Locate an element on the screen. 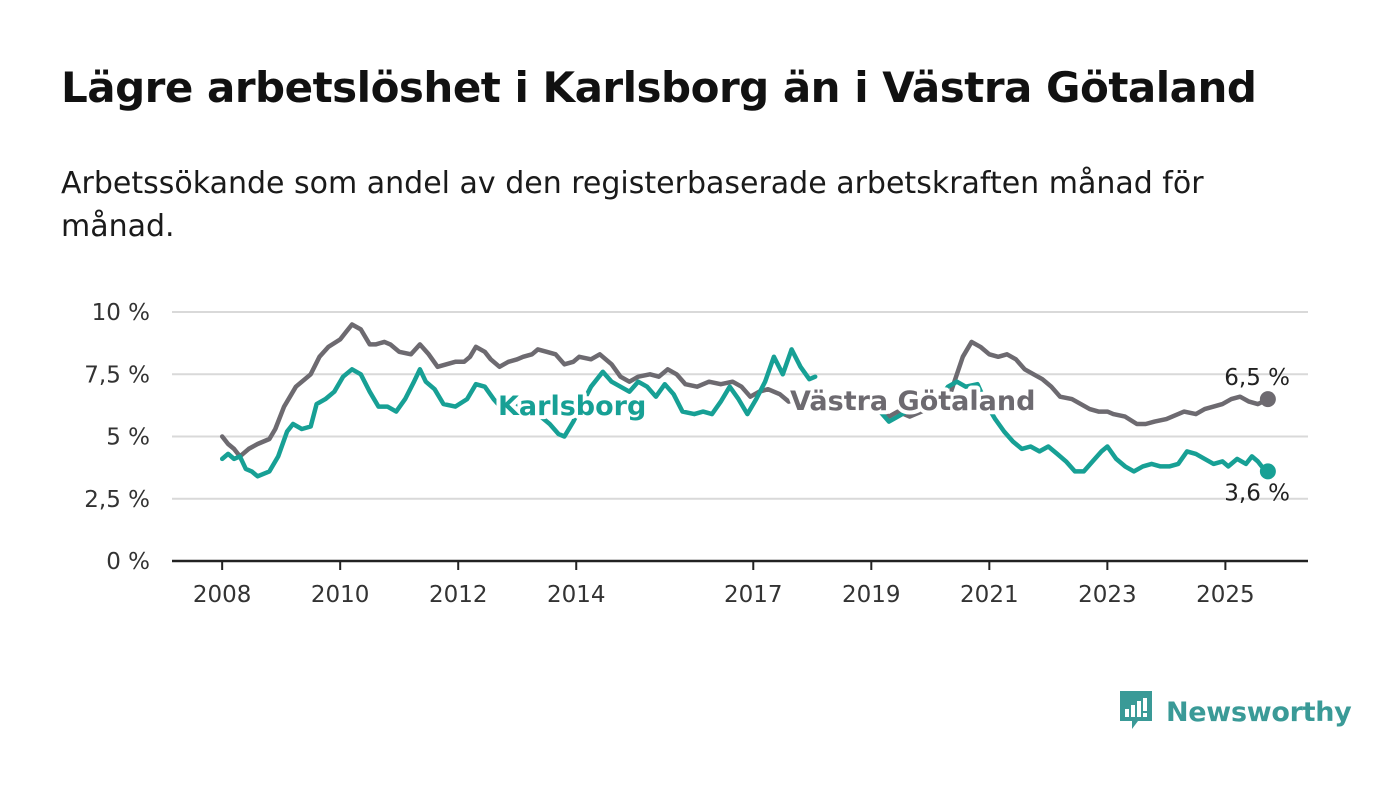  y-tick-label: 0 % is located at coordinates (128, 562).